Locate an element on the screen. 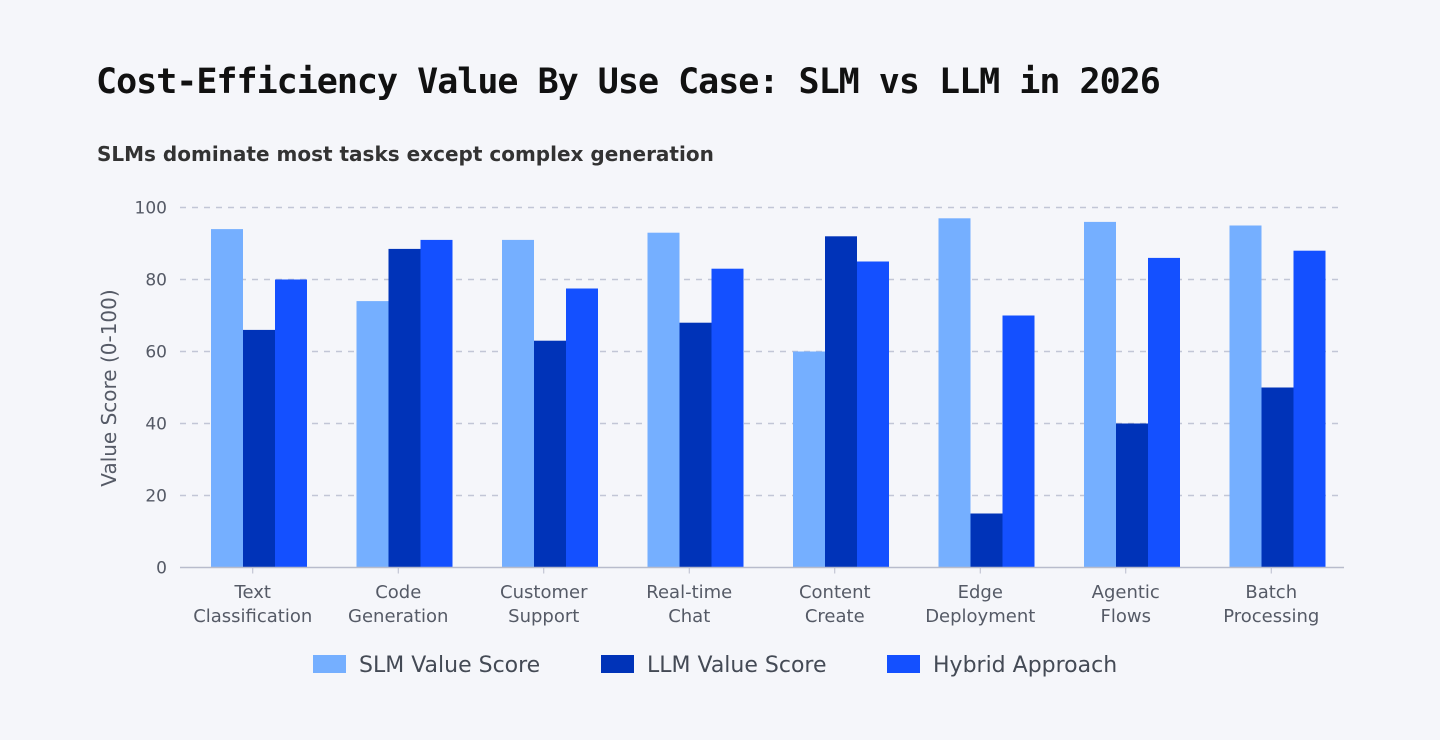  x-tick-label: Code is located at coordinates (398, 592).